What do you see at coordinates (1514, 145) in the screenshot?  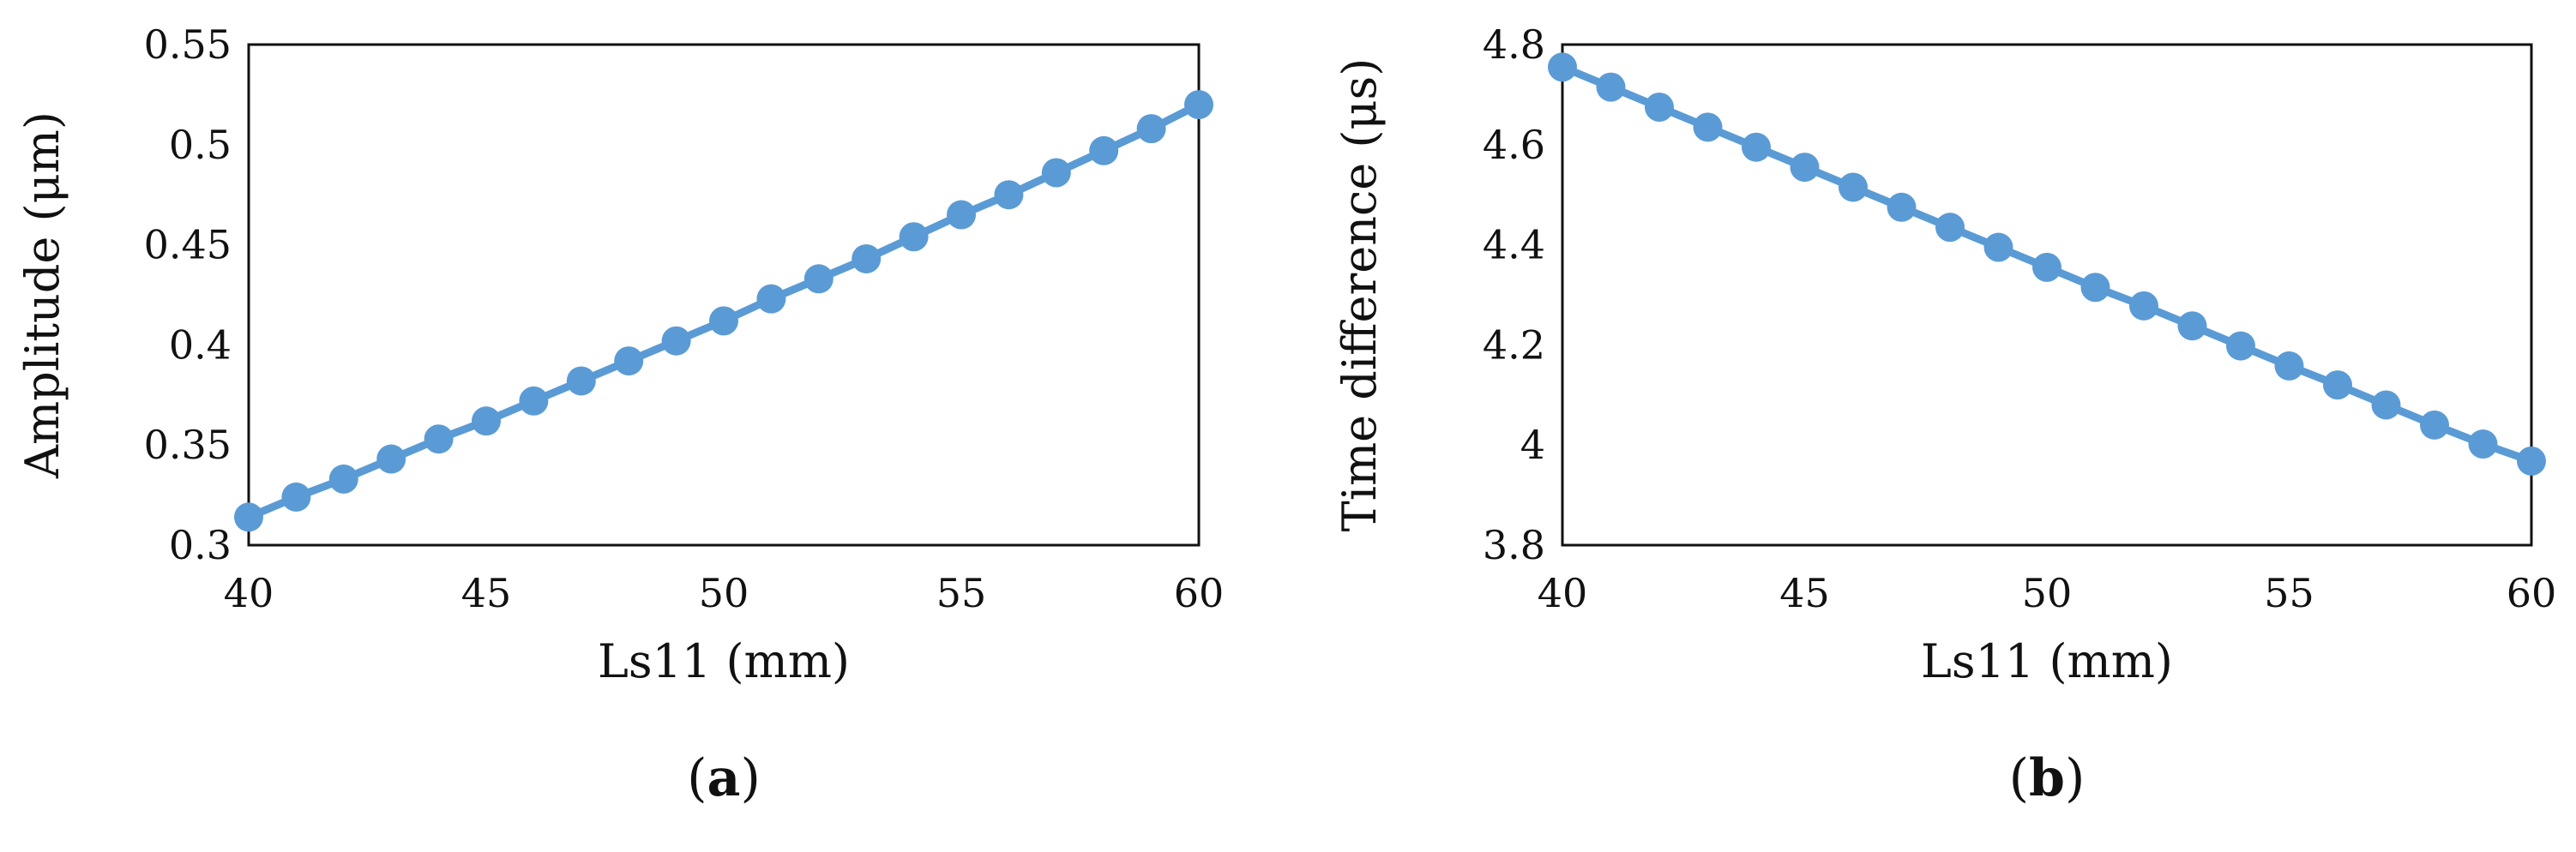 I see `y-tick-label: 4.6` at bounding box center [1514, 145].